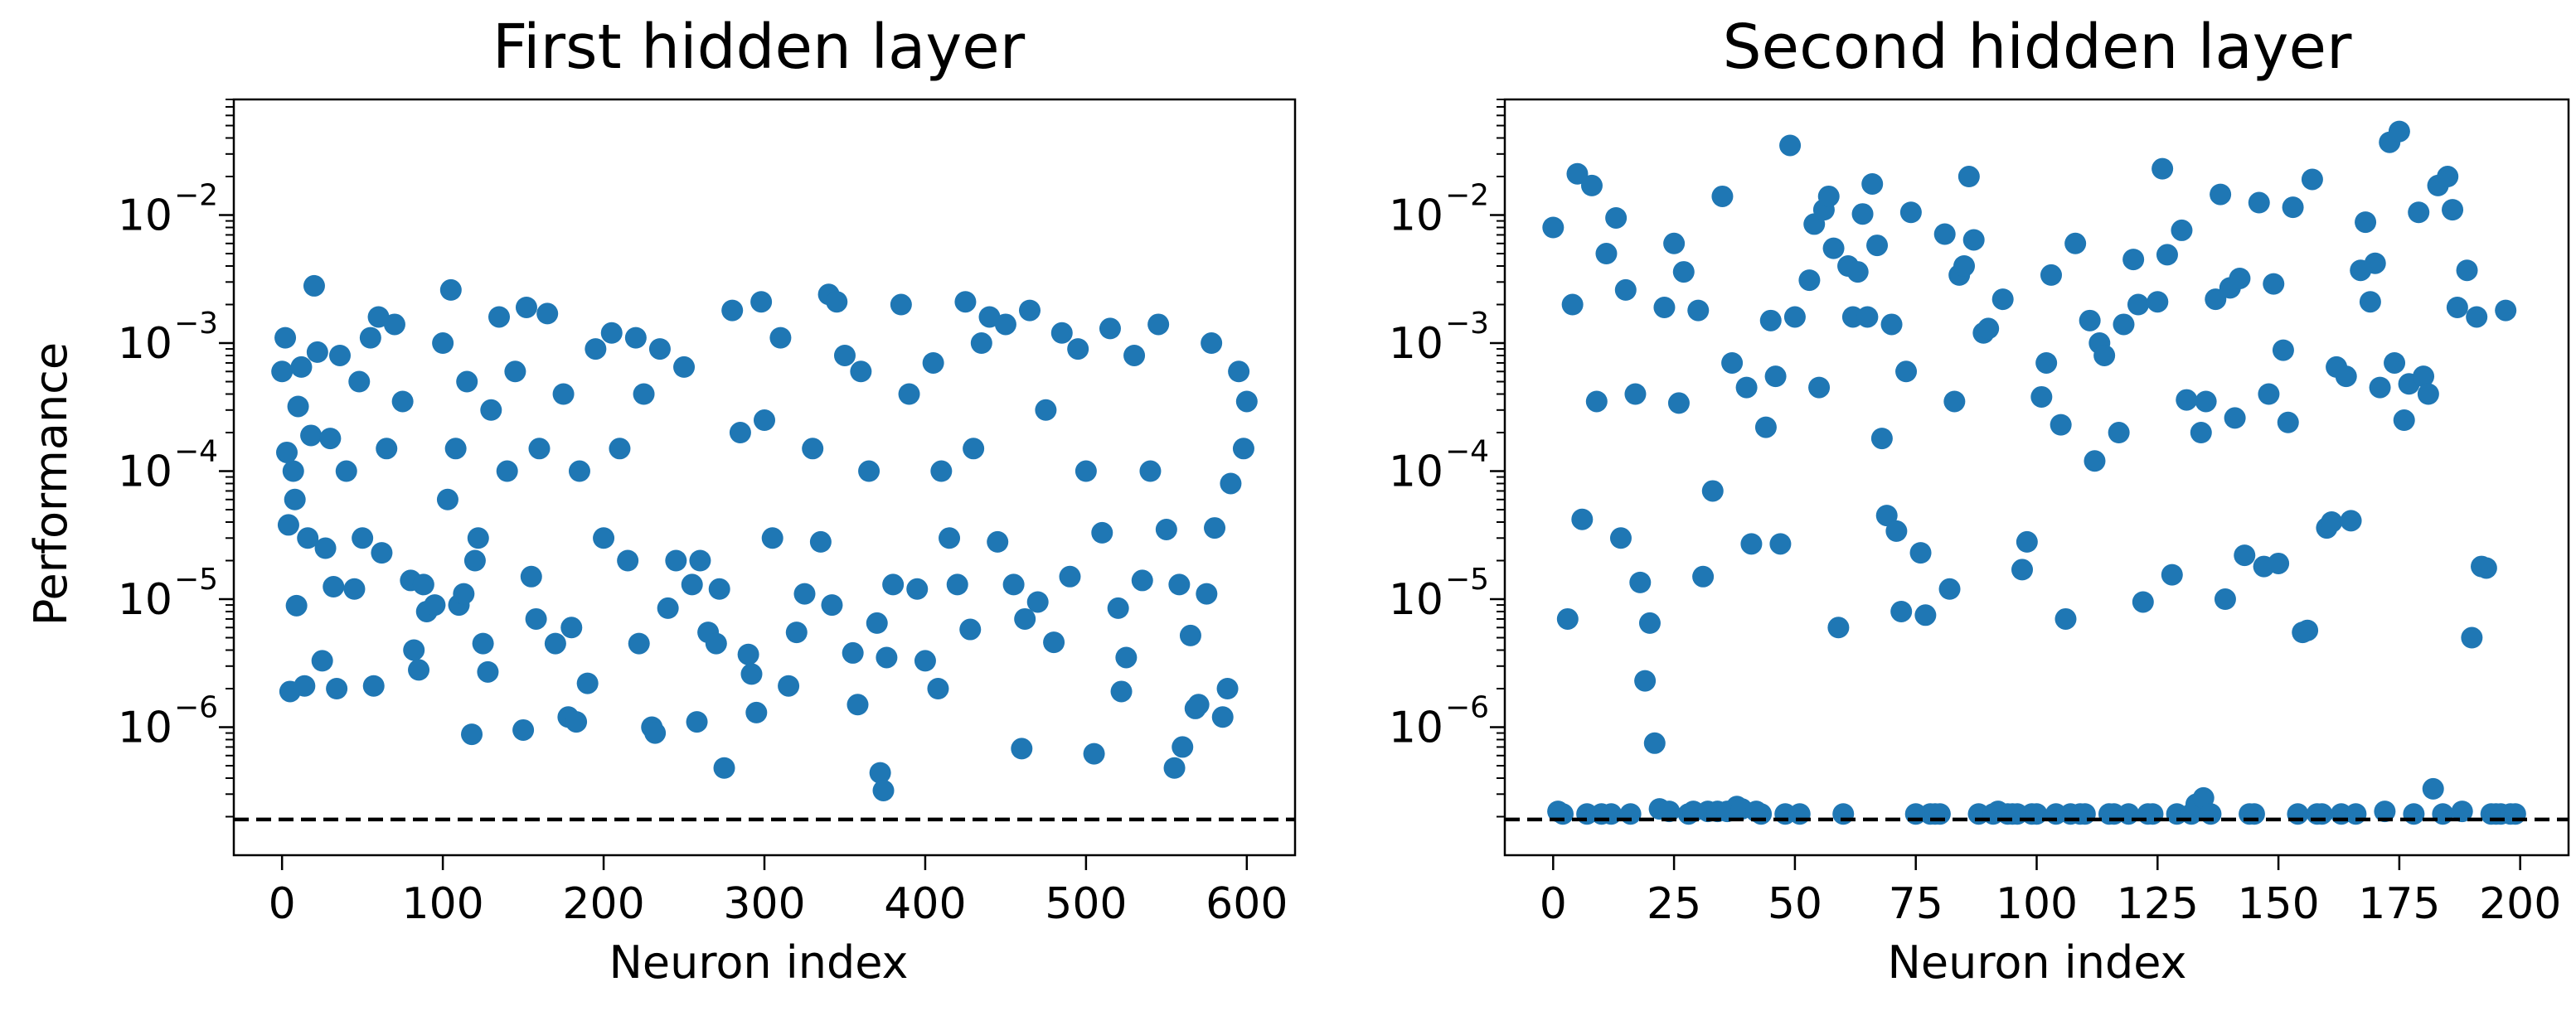  I want to click on right-y-tick-exponent: −2, so click(1467, 196).